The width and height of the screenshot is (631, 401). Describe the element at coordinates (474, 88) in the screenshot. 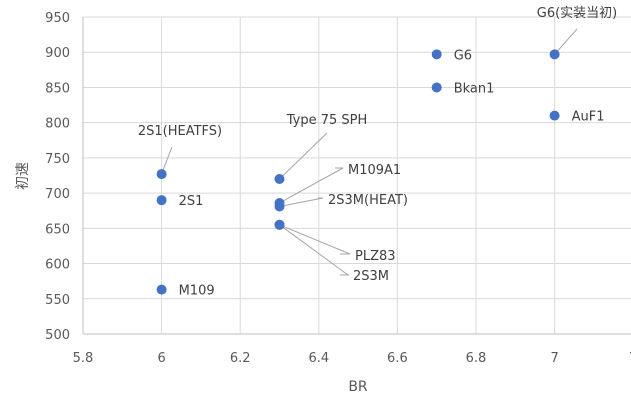

I see `data-label: Bkan1` at that location.